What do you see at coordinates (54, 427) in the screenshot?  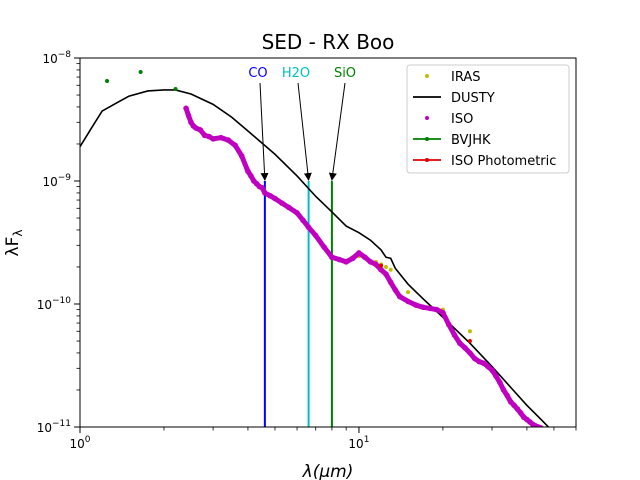 I see `y-tick-label: 10⁻¹¹` at bounding box center [54, 427].